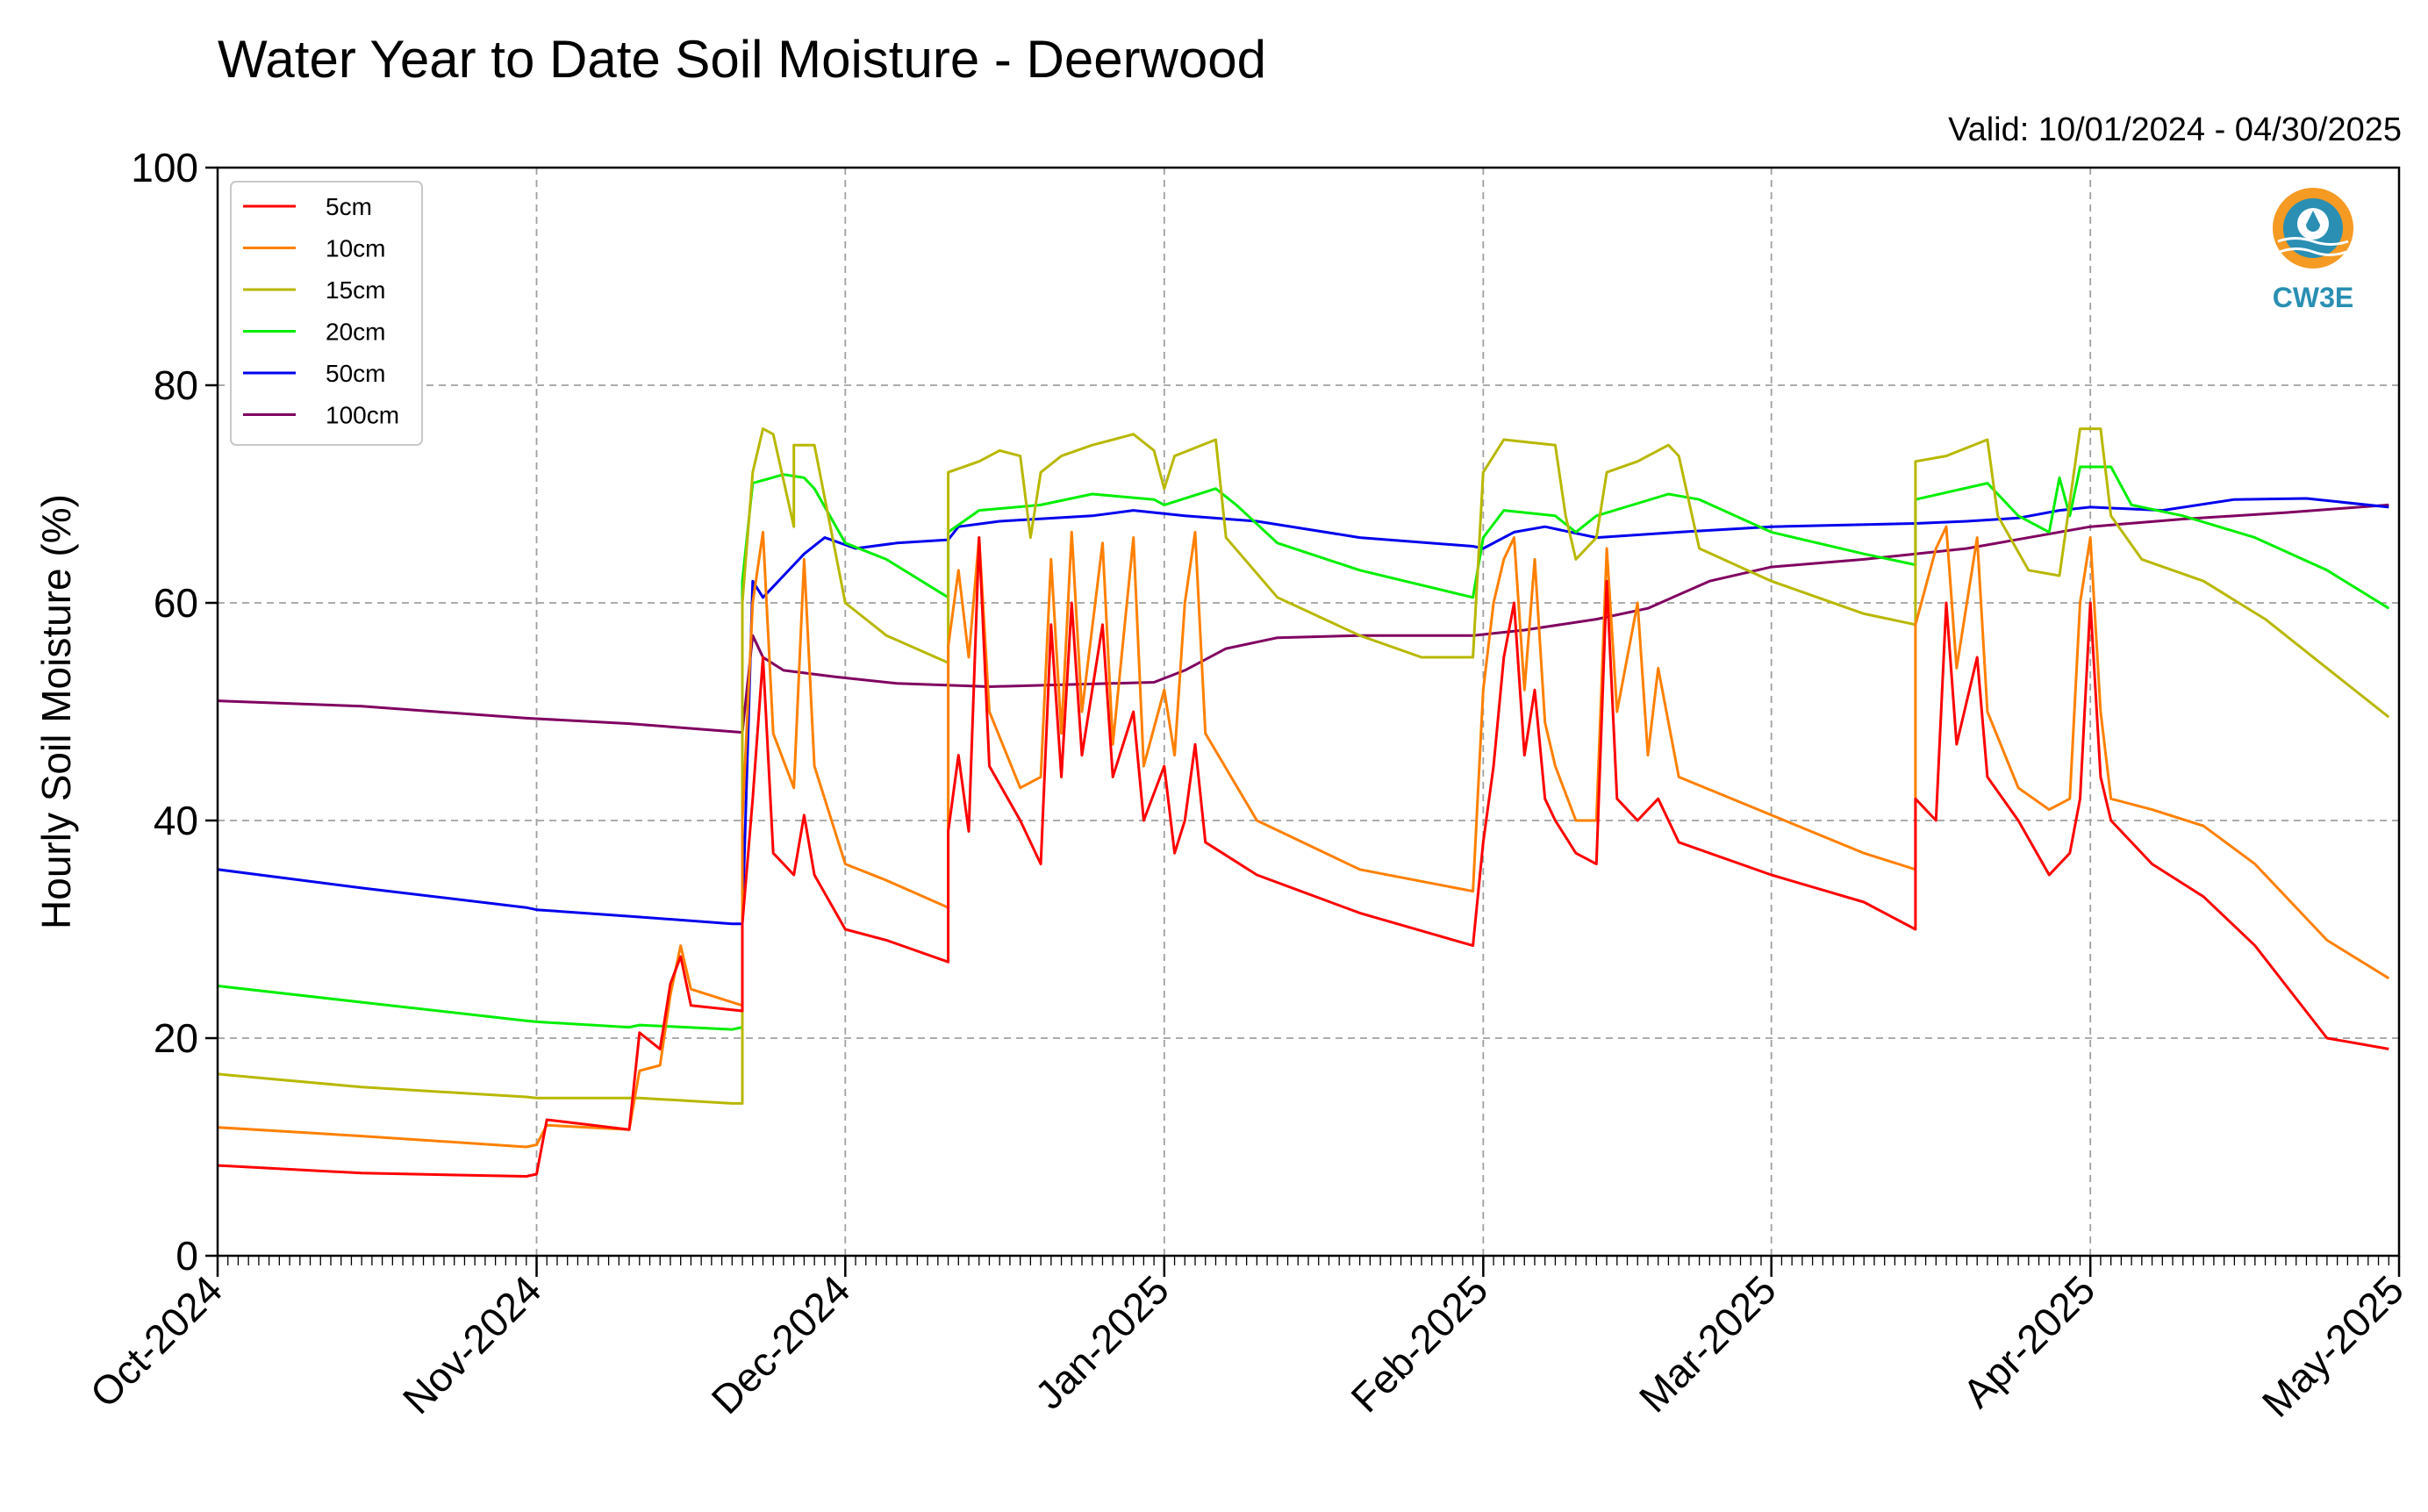 This screenshot has height=1512, width=2428. Describe the element at coordinates (176, 1038) in the screenshot. I see `y-tick-label: 20` at that location.